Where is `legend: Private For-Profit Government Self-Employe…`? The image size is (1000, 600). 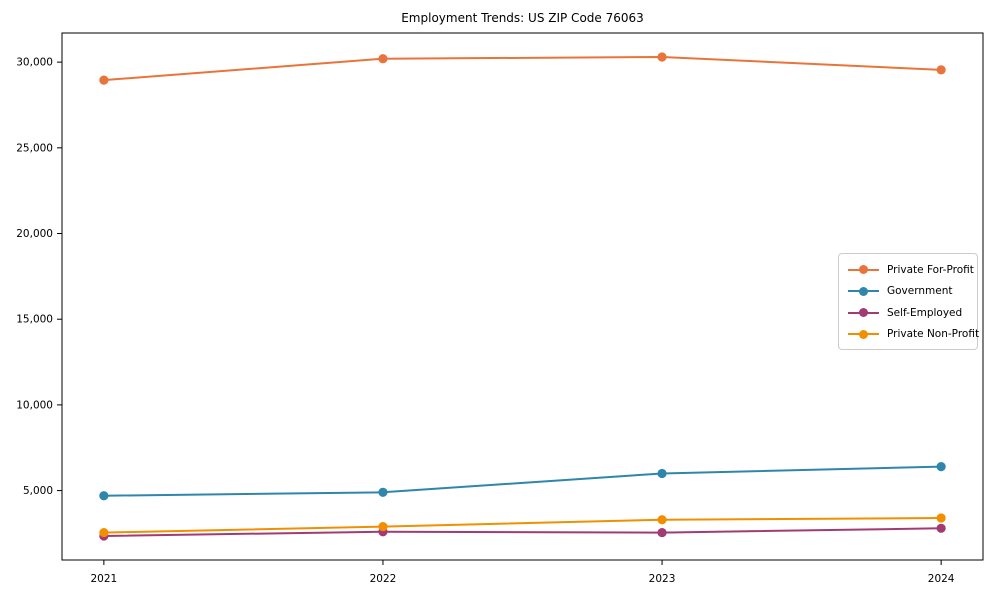 legend: Private For-Profit Government Self-Employe… is located at coordinates (908, 301).